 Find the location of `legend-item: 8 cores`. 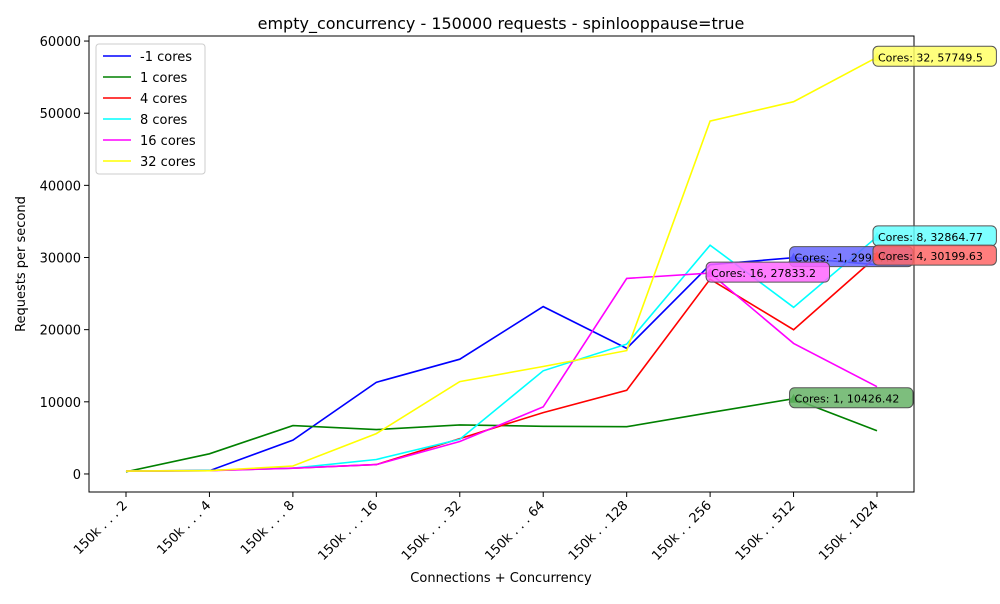

legend-item: 8 cores is located at coordinates (145, 120).